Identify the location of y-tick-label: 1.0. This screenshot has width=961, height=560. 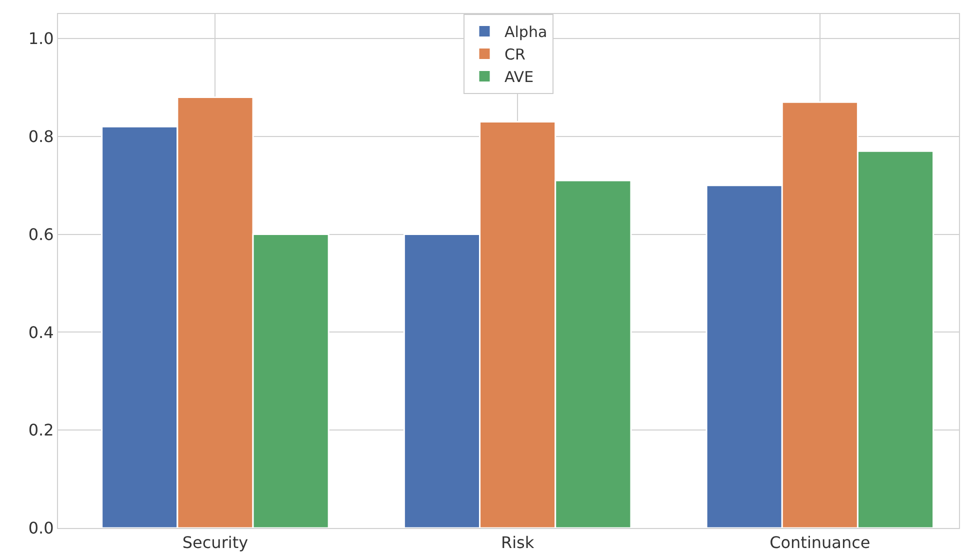
(41, 38).